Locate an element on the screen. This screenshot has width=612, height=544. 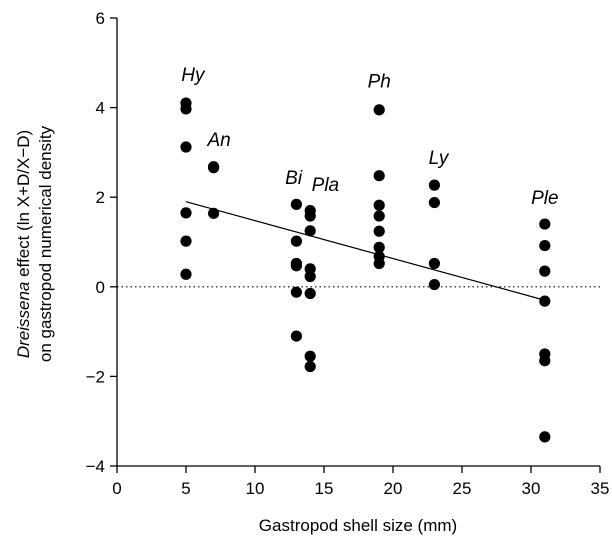
group-label: An is located at coordinates (218, 140).